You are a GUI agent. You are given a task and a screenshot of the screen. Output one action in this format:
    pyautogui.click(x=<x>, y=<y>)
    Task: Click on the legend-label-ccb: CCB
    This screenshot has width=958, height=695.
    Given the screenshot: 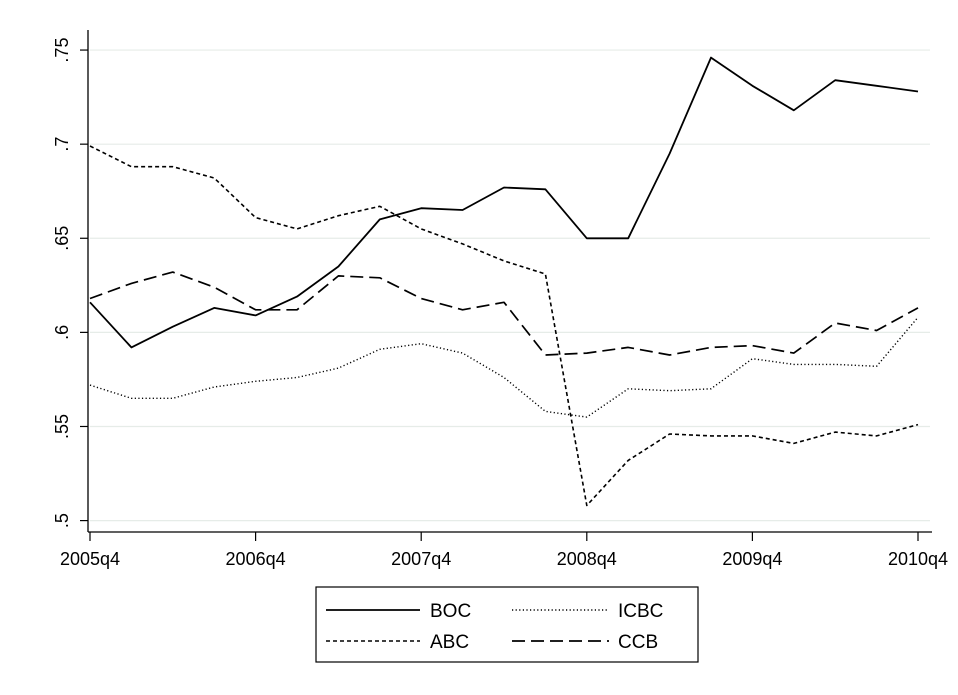 What is the action you would take?
    pyautogui.click(x=638, y=642)
    